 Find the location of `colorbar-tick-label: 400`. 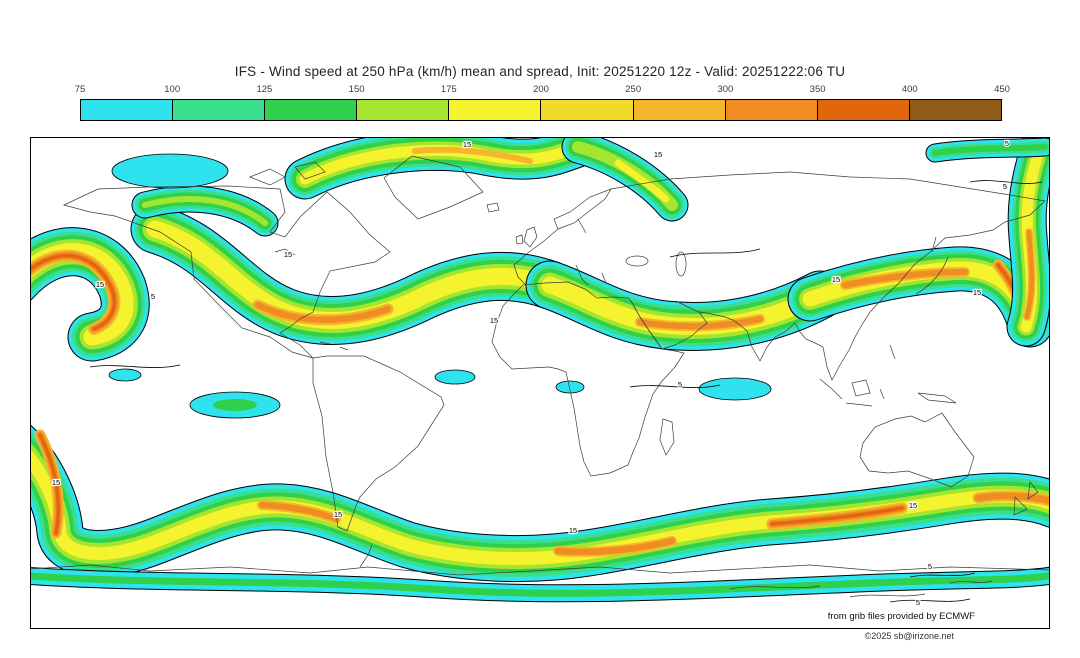

colorbar-tick-label: 400 is located at coordinates (909, 89).